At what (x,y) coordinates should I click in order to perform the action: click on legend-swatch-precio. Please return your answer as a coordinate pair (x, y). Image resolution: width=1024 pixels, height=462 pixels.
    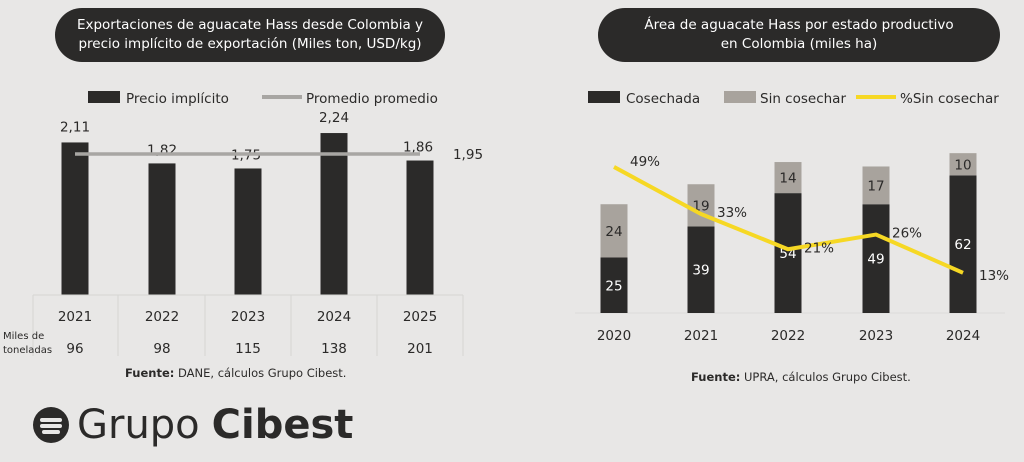
    Looking at the image, I should click on (104, 97).